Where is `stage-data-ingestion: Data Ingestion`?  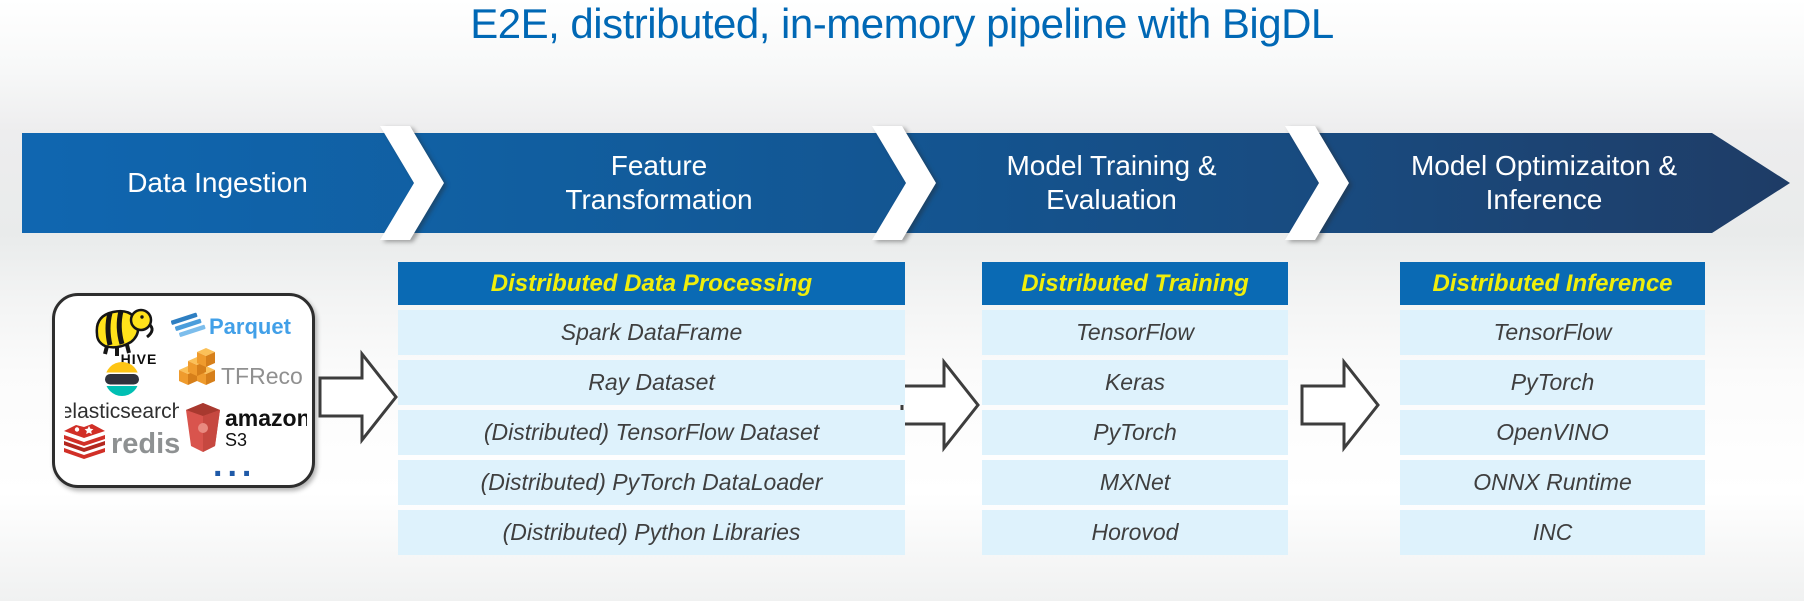
stage-data-ingestion: Data Ingestion is located at coordinates (217, 183).